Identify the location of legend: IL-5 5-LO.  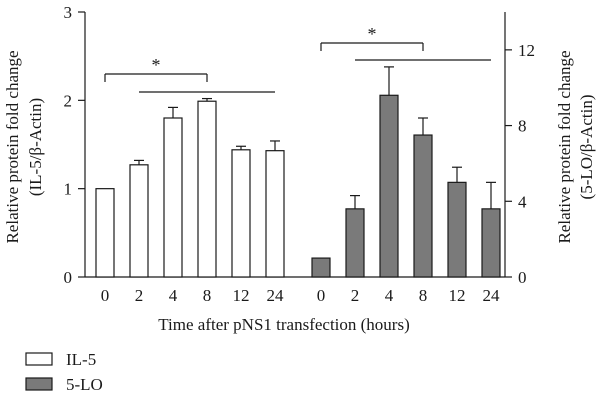
(64, 372).